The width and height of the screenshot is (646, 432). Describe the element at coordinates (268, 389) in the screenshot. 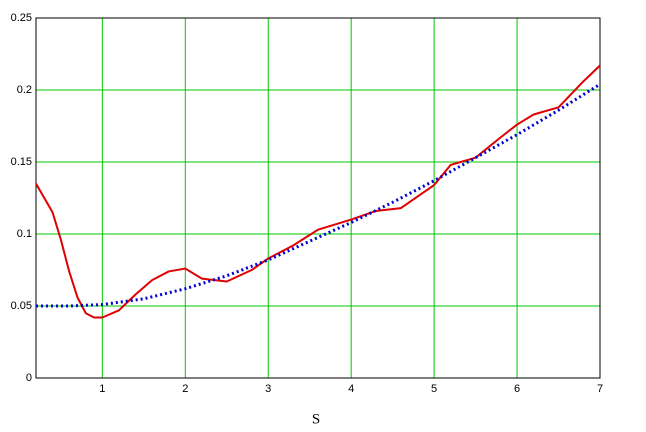

I see `x-tick-label: 3` at that location.